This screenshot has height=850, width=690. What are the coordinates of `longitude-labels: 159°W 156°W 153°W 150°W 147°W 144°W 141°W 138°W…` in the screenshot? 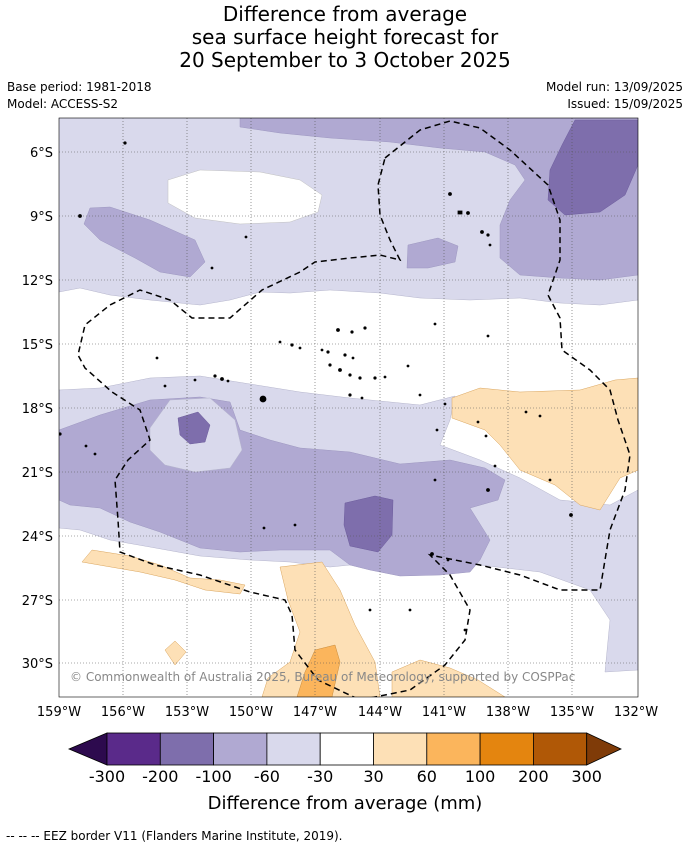 It's located at (347, 712).